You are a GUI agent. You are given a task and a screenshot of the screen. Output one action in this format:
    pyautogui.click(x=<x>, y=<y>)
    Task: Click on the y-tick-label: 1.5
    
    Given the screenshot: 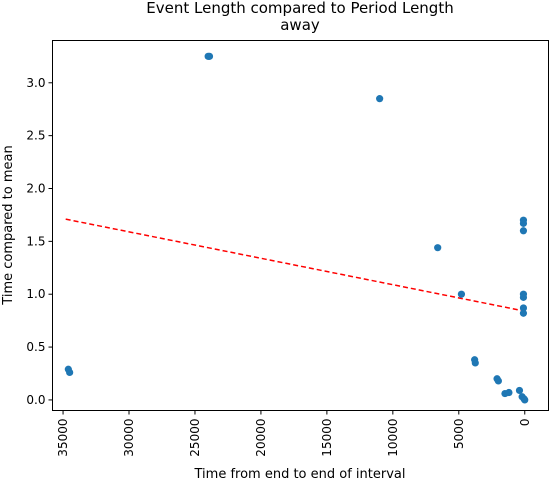 What is the action you would take?
    pyautogui.click(x=35, y=241)
    